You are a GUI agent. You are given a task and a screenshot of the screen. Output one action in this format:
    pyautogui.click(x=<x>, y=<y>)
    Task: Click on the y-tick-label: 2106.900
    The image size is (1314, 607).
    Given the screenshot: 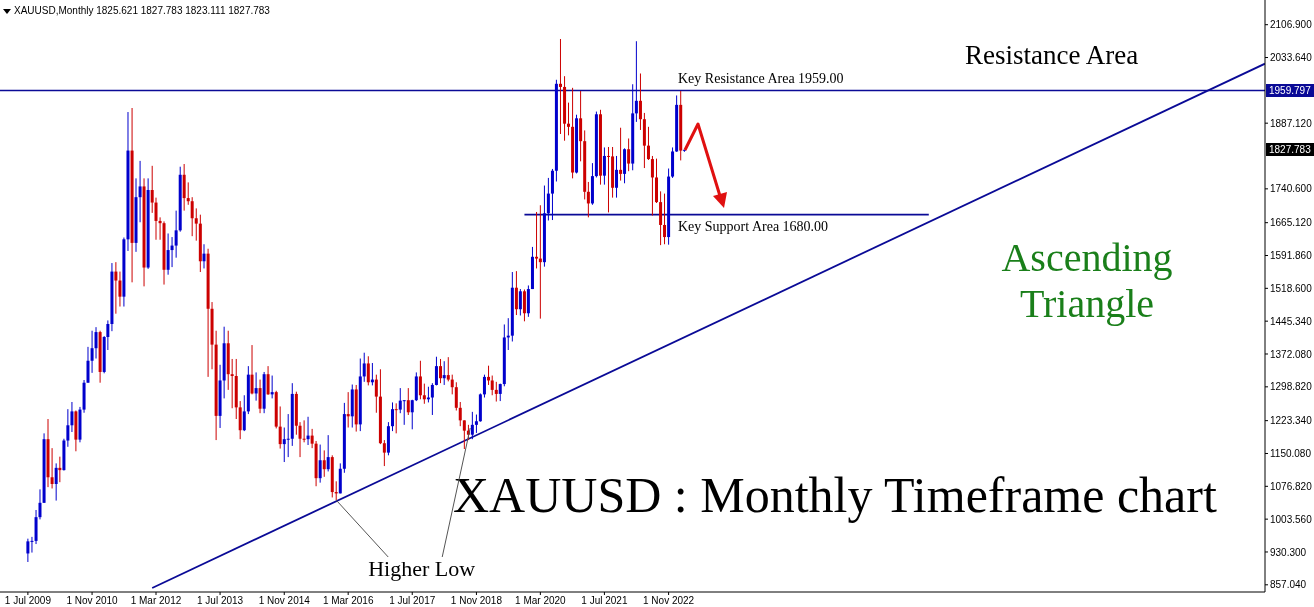 What is the action you would take?
    pyautogui.click(x=1291, y=25)
    